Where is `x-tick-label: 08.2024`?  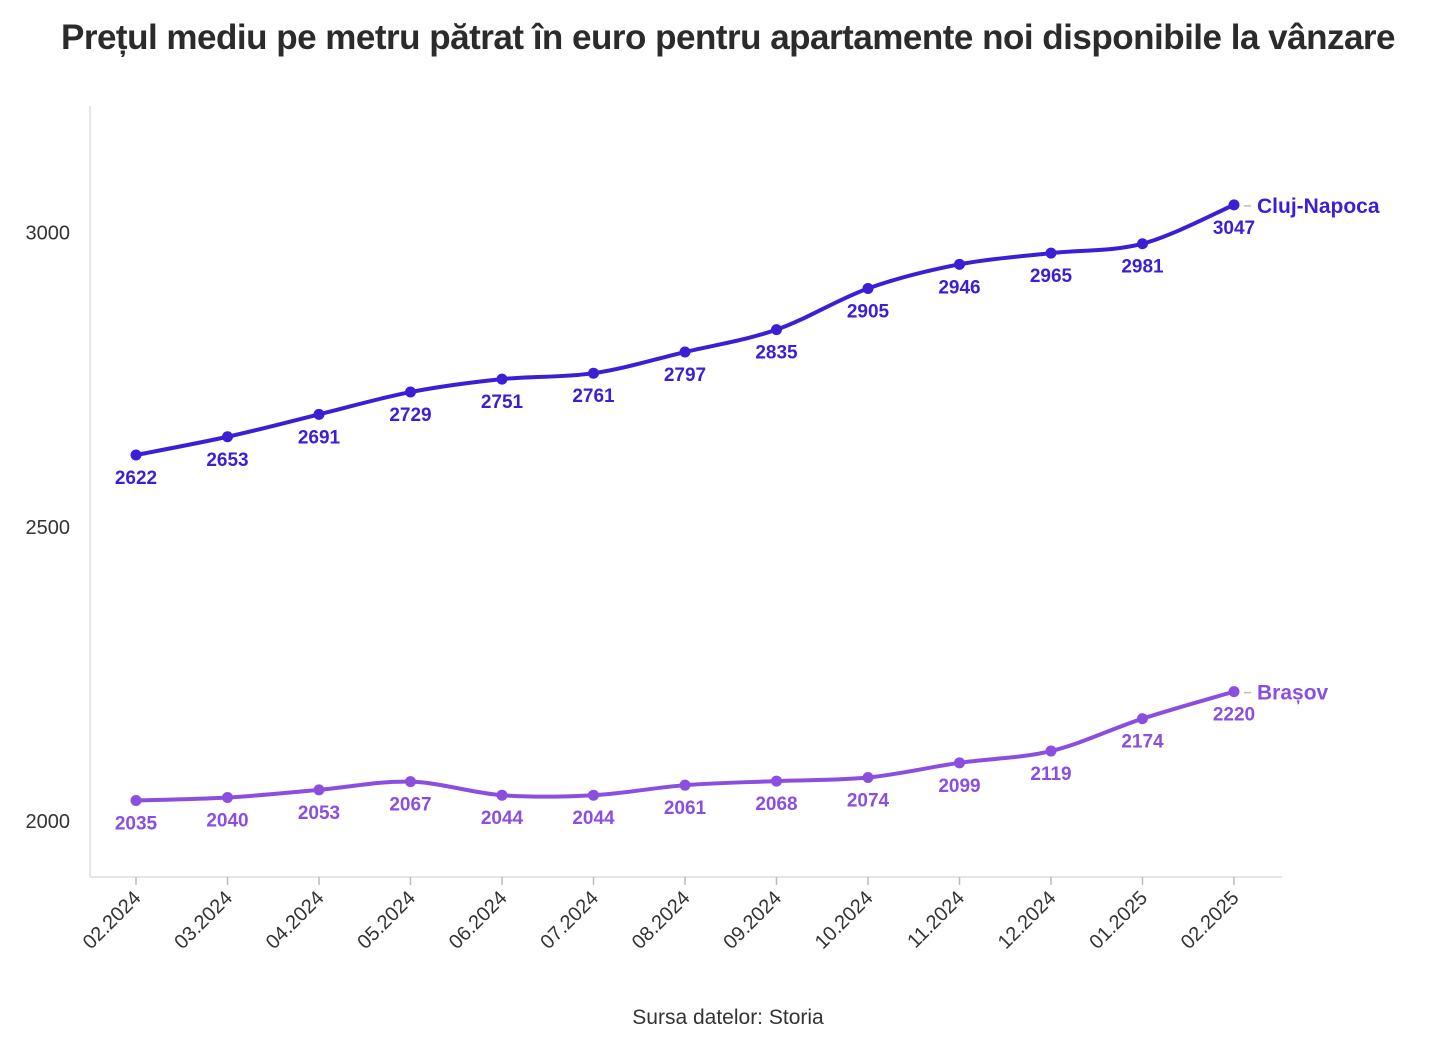 x-tick-label: 08.2024 is located at coordinates (661, 920).